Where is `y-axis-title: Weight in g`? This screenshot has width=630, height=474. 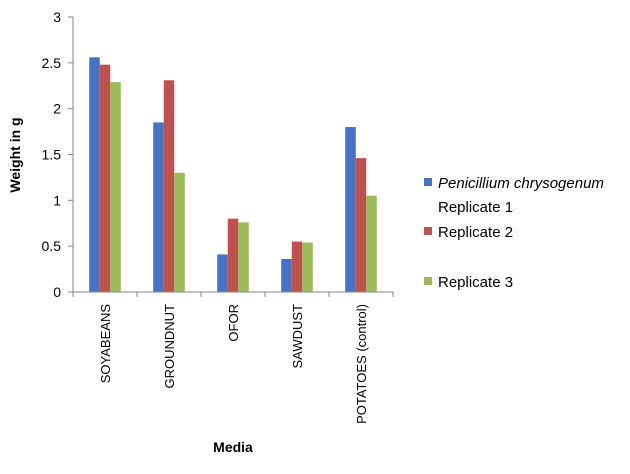
y-axis-title: Weight in g is located at coordinates (15, 154).